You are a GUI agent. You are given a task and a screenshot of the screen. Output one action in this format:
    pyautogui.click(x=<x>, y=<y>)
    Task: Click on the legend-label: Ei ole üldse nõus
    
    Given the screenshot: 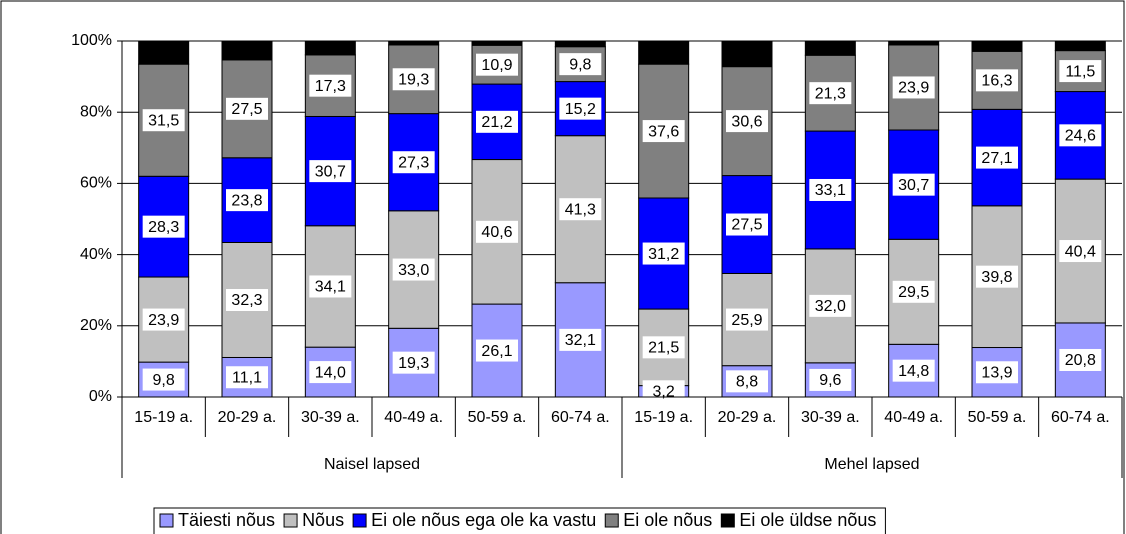 What is the action you would take?
    pyautogui.click(x=807, y=520)
    